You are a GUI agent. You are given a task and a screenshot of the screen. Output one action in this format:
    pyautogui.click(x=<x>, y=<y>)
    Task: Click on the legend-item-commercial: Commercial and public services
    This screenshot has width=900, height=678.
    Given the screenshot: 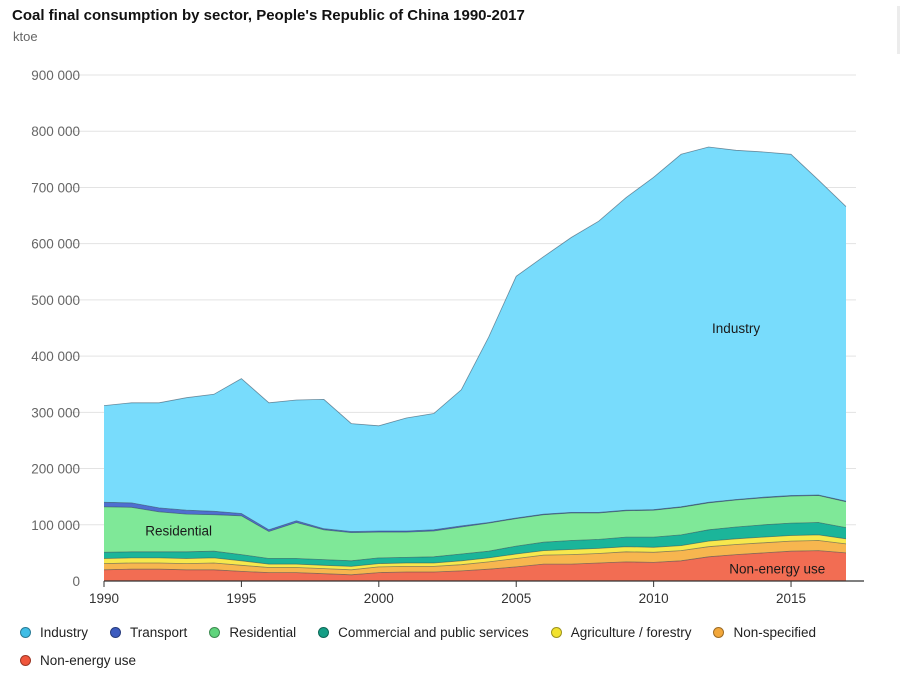 What is the action you would take?
    pyautogui.click(x=423, y=632)
    